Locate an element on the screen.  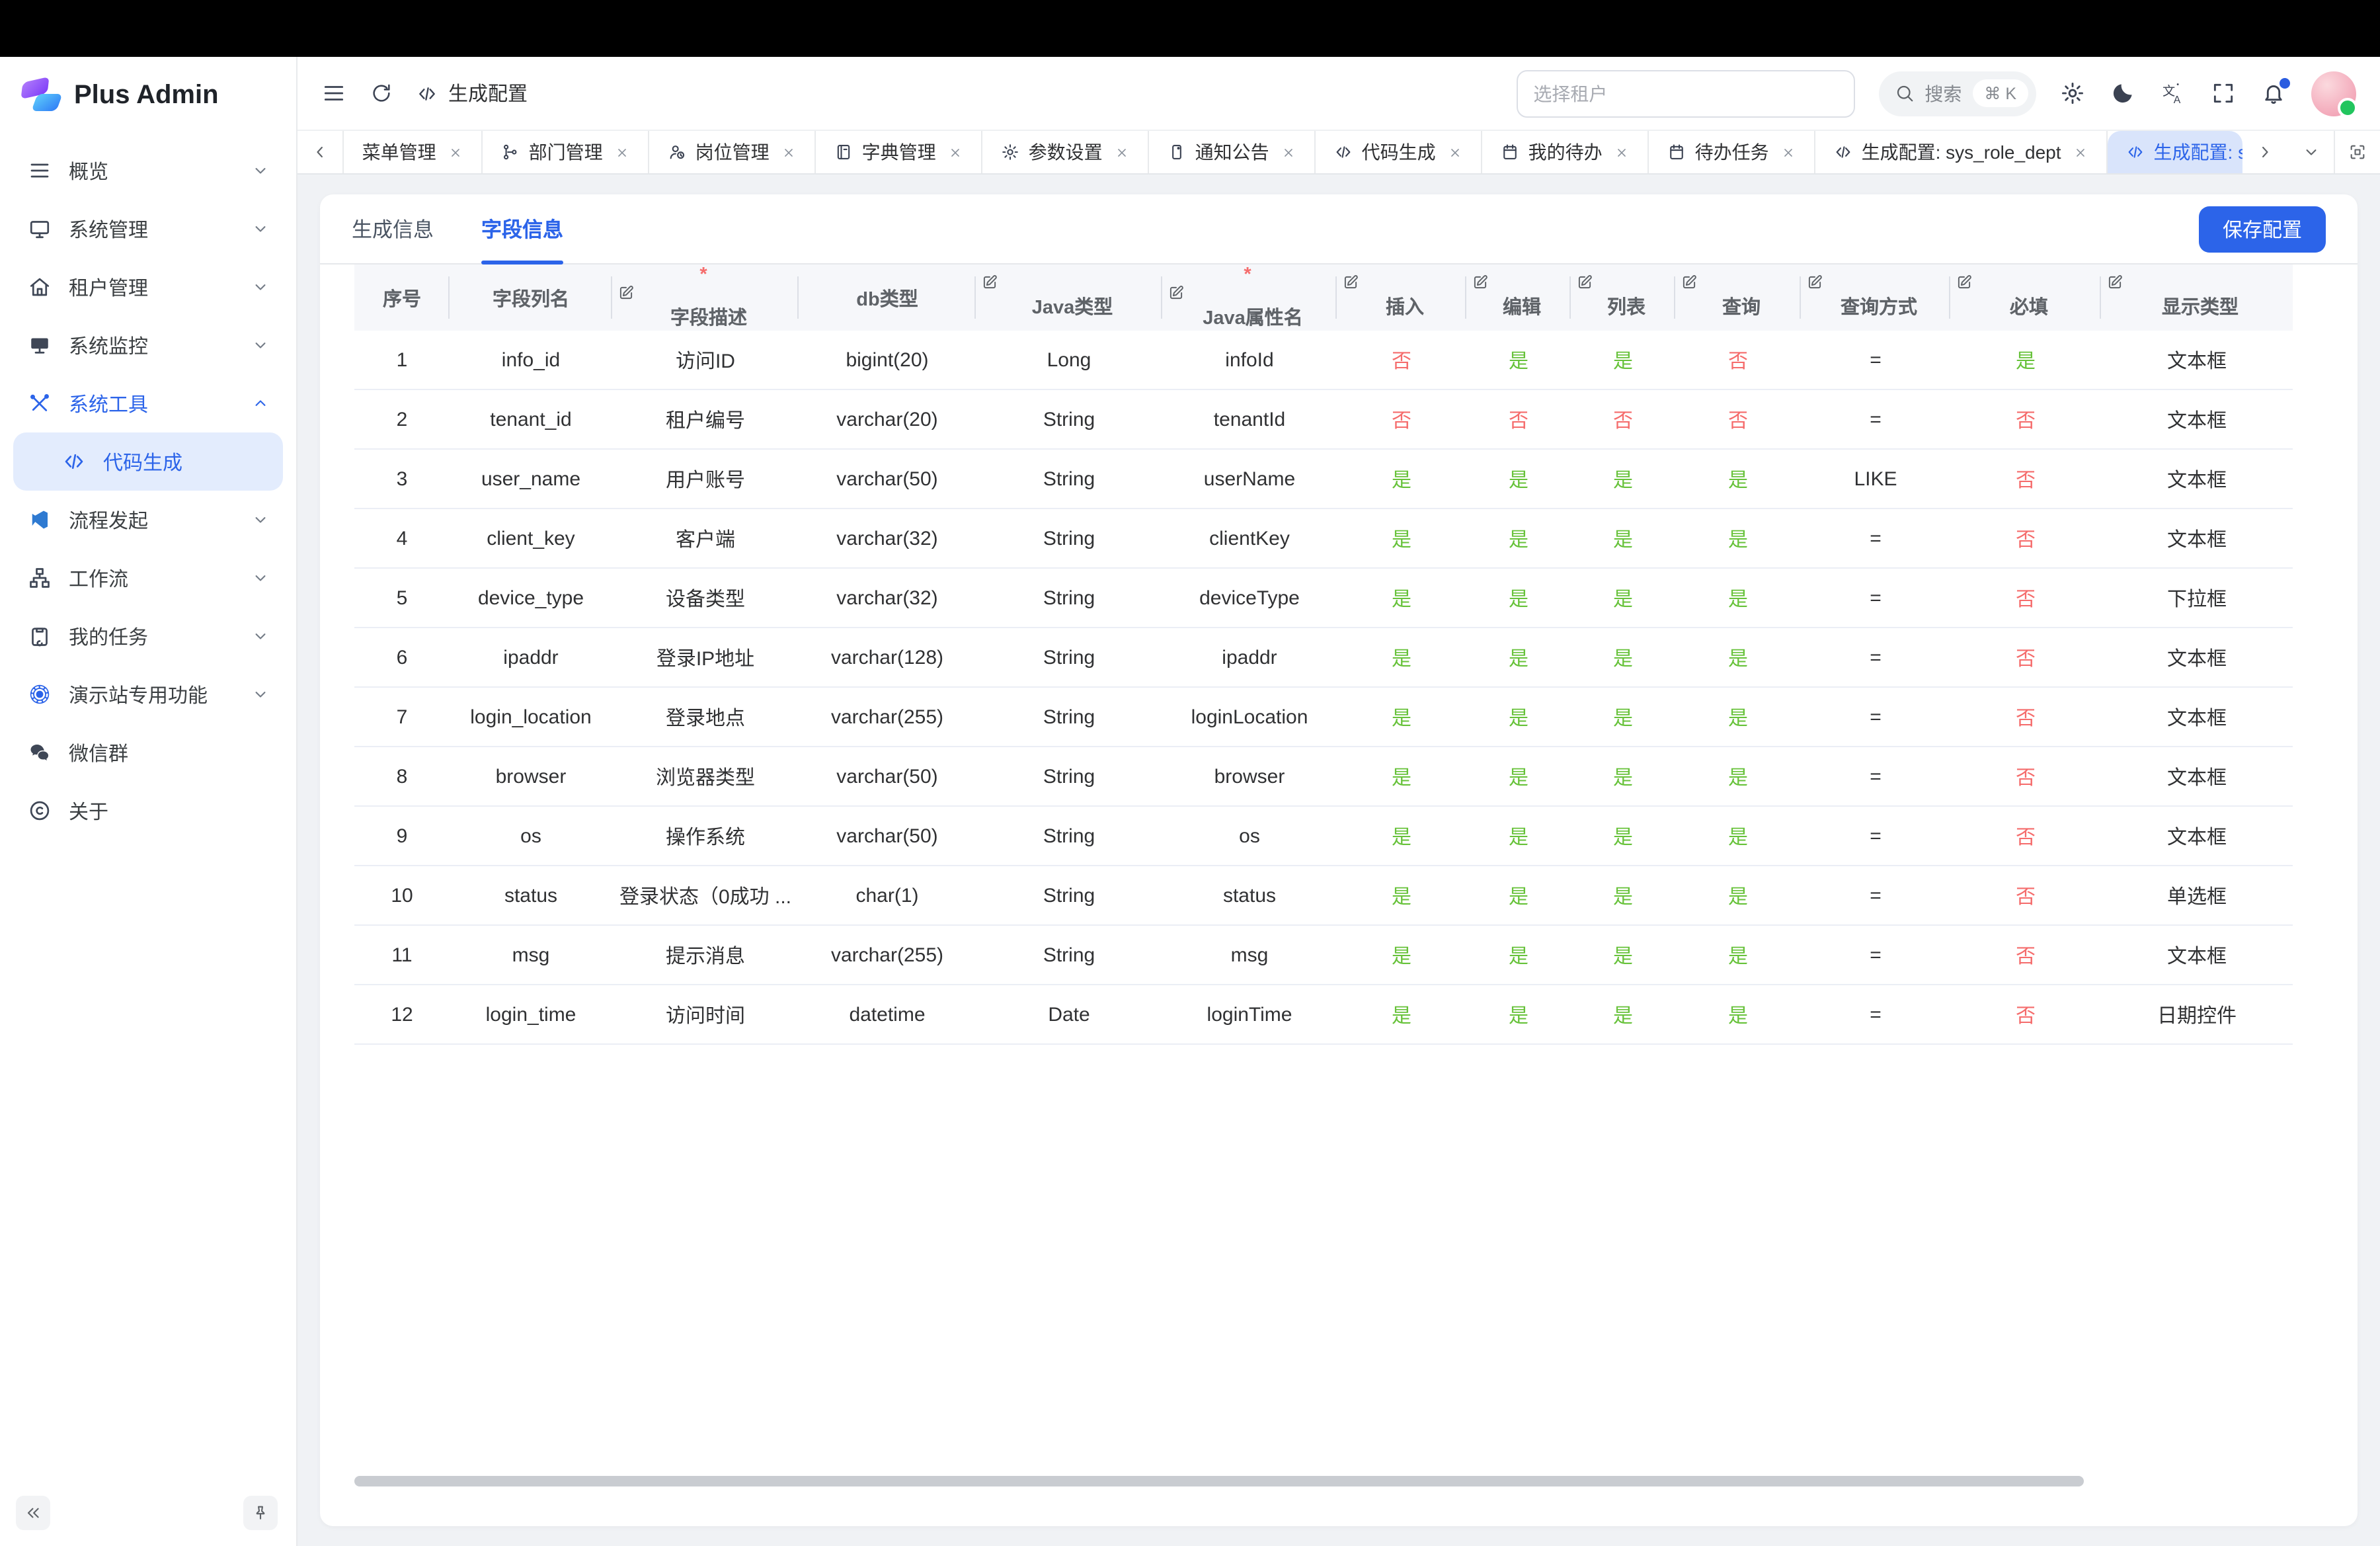
column-header-列表: 列表 is located at coordinates (1623, 297).